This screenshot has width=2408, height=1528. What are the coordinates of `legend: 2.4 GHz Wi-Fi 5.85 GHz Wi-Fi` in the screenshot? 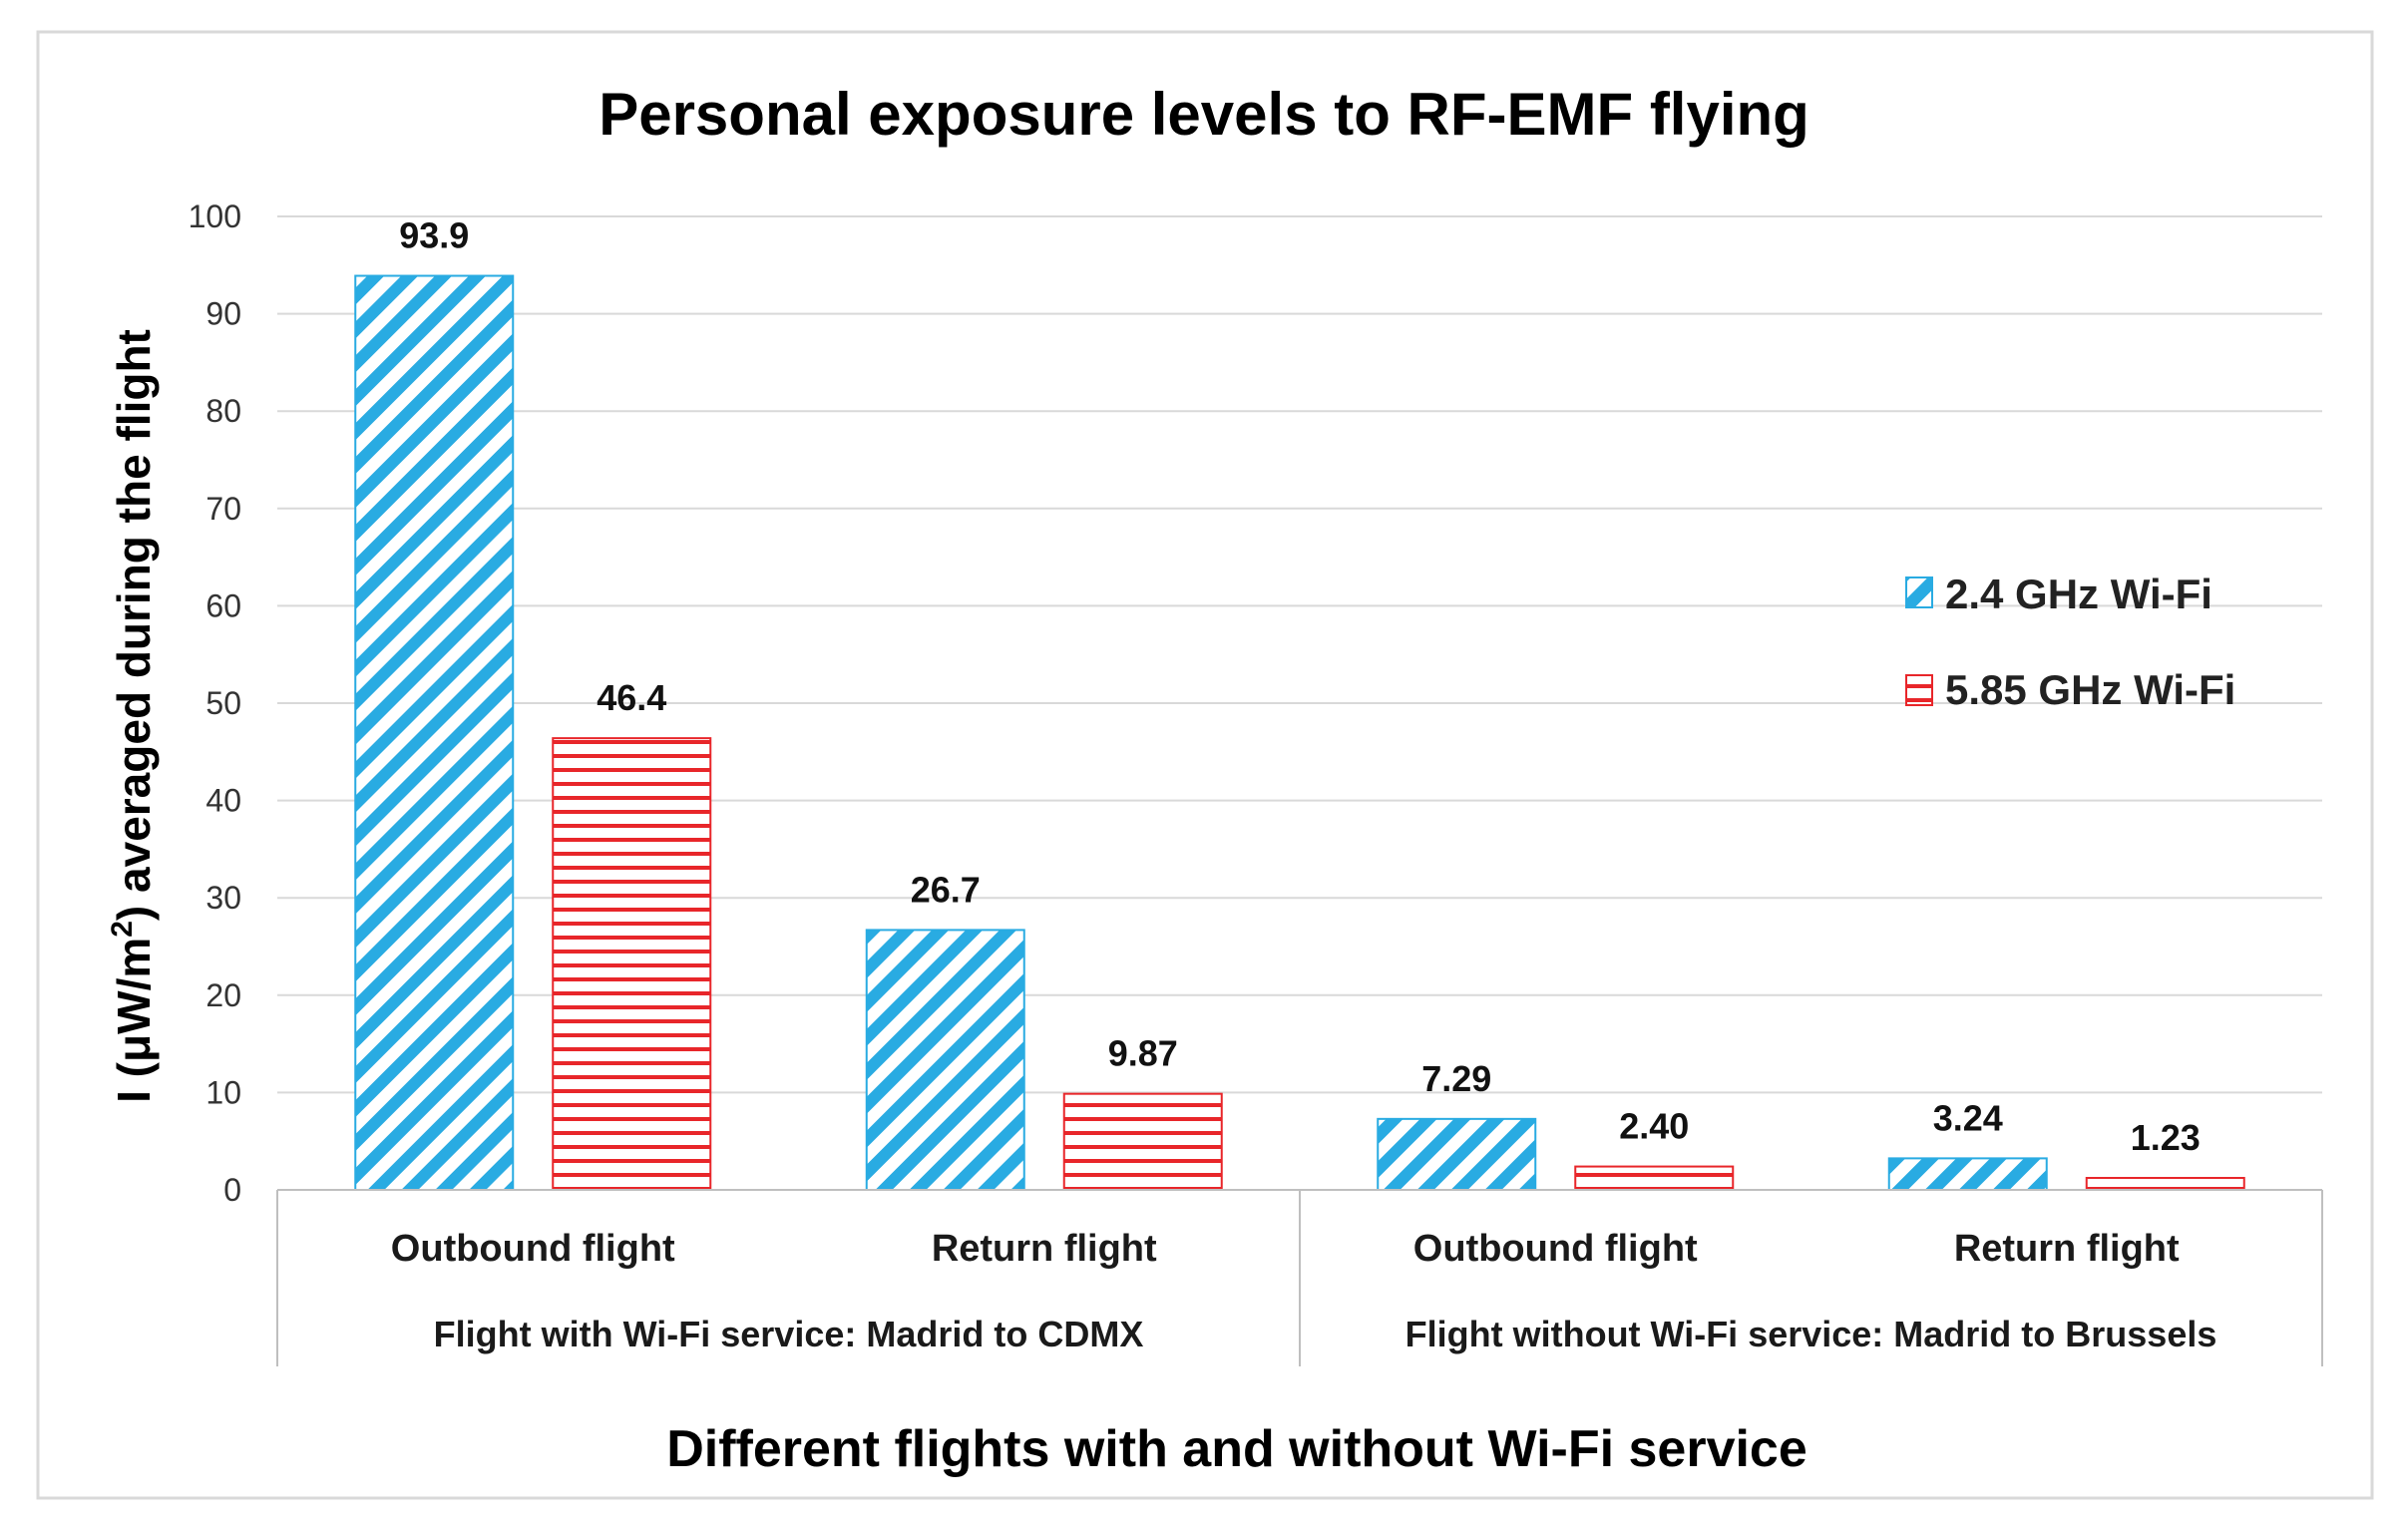 It's located at (2070, 642).